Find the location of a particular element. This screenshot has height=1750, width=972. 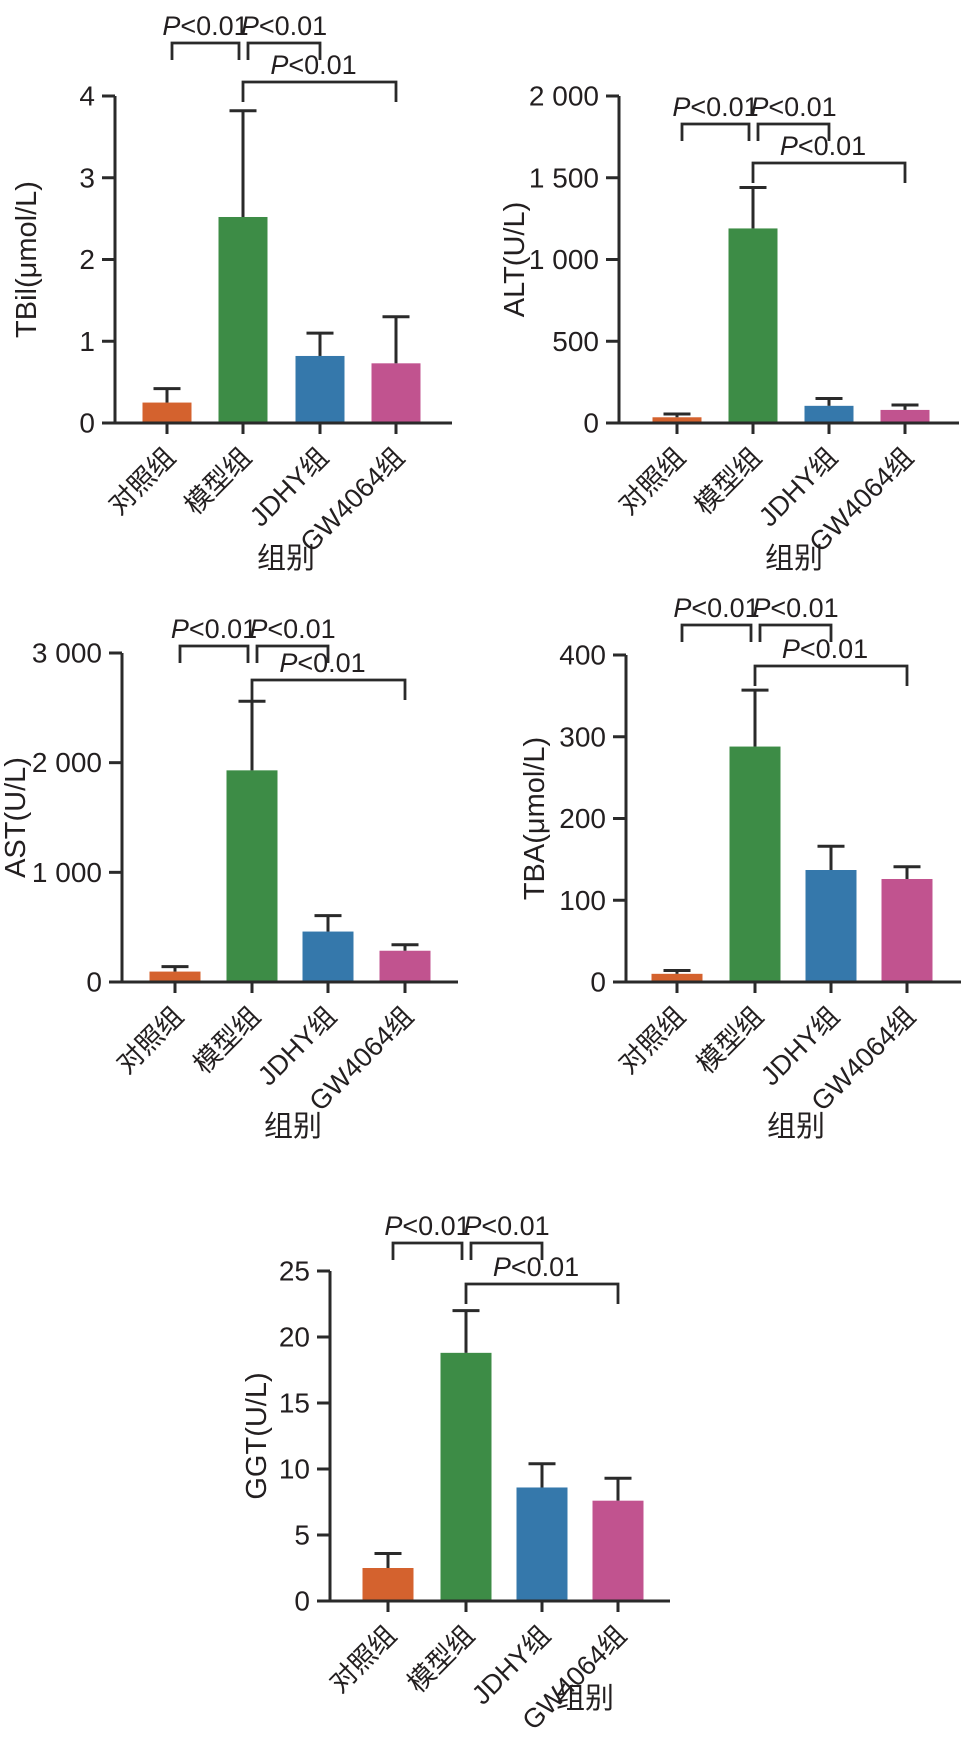

y-axis-title: TBil(μmol/L) is located at coordinates (27, 259).